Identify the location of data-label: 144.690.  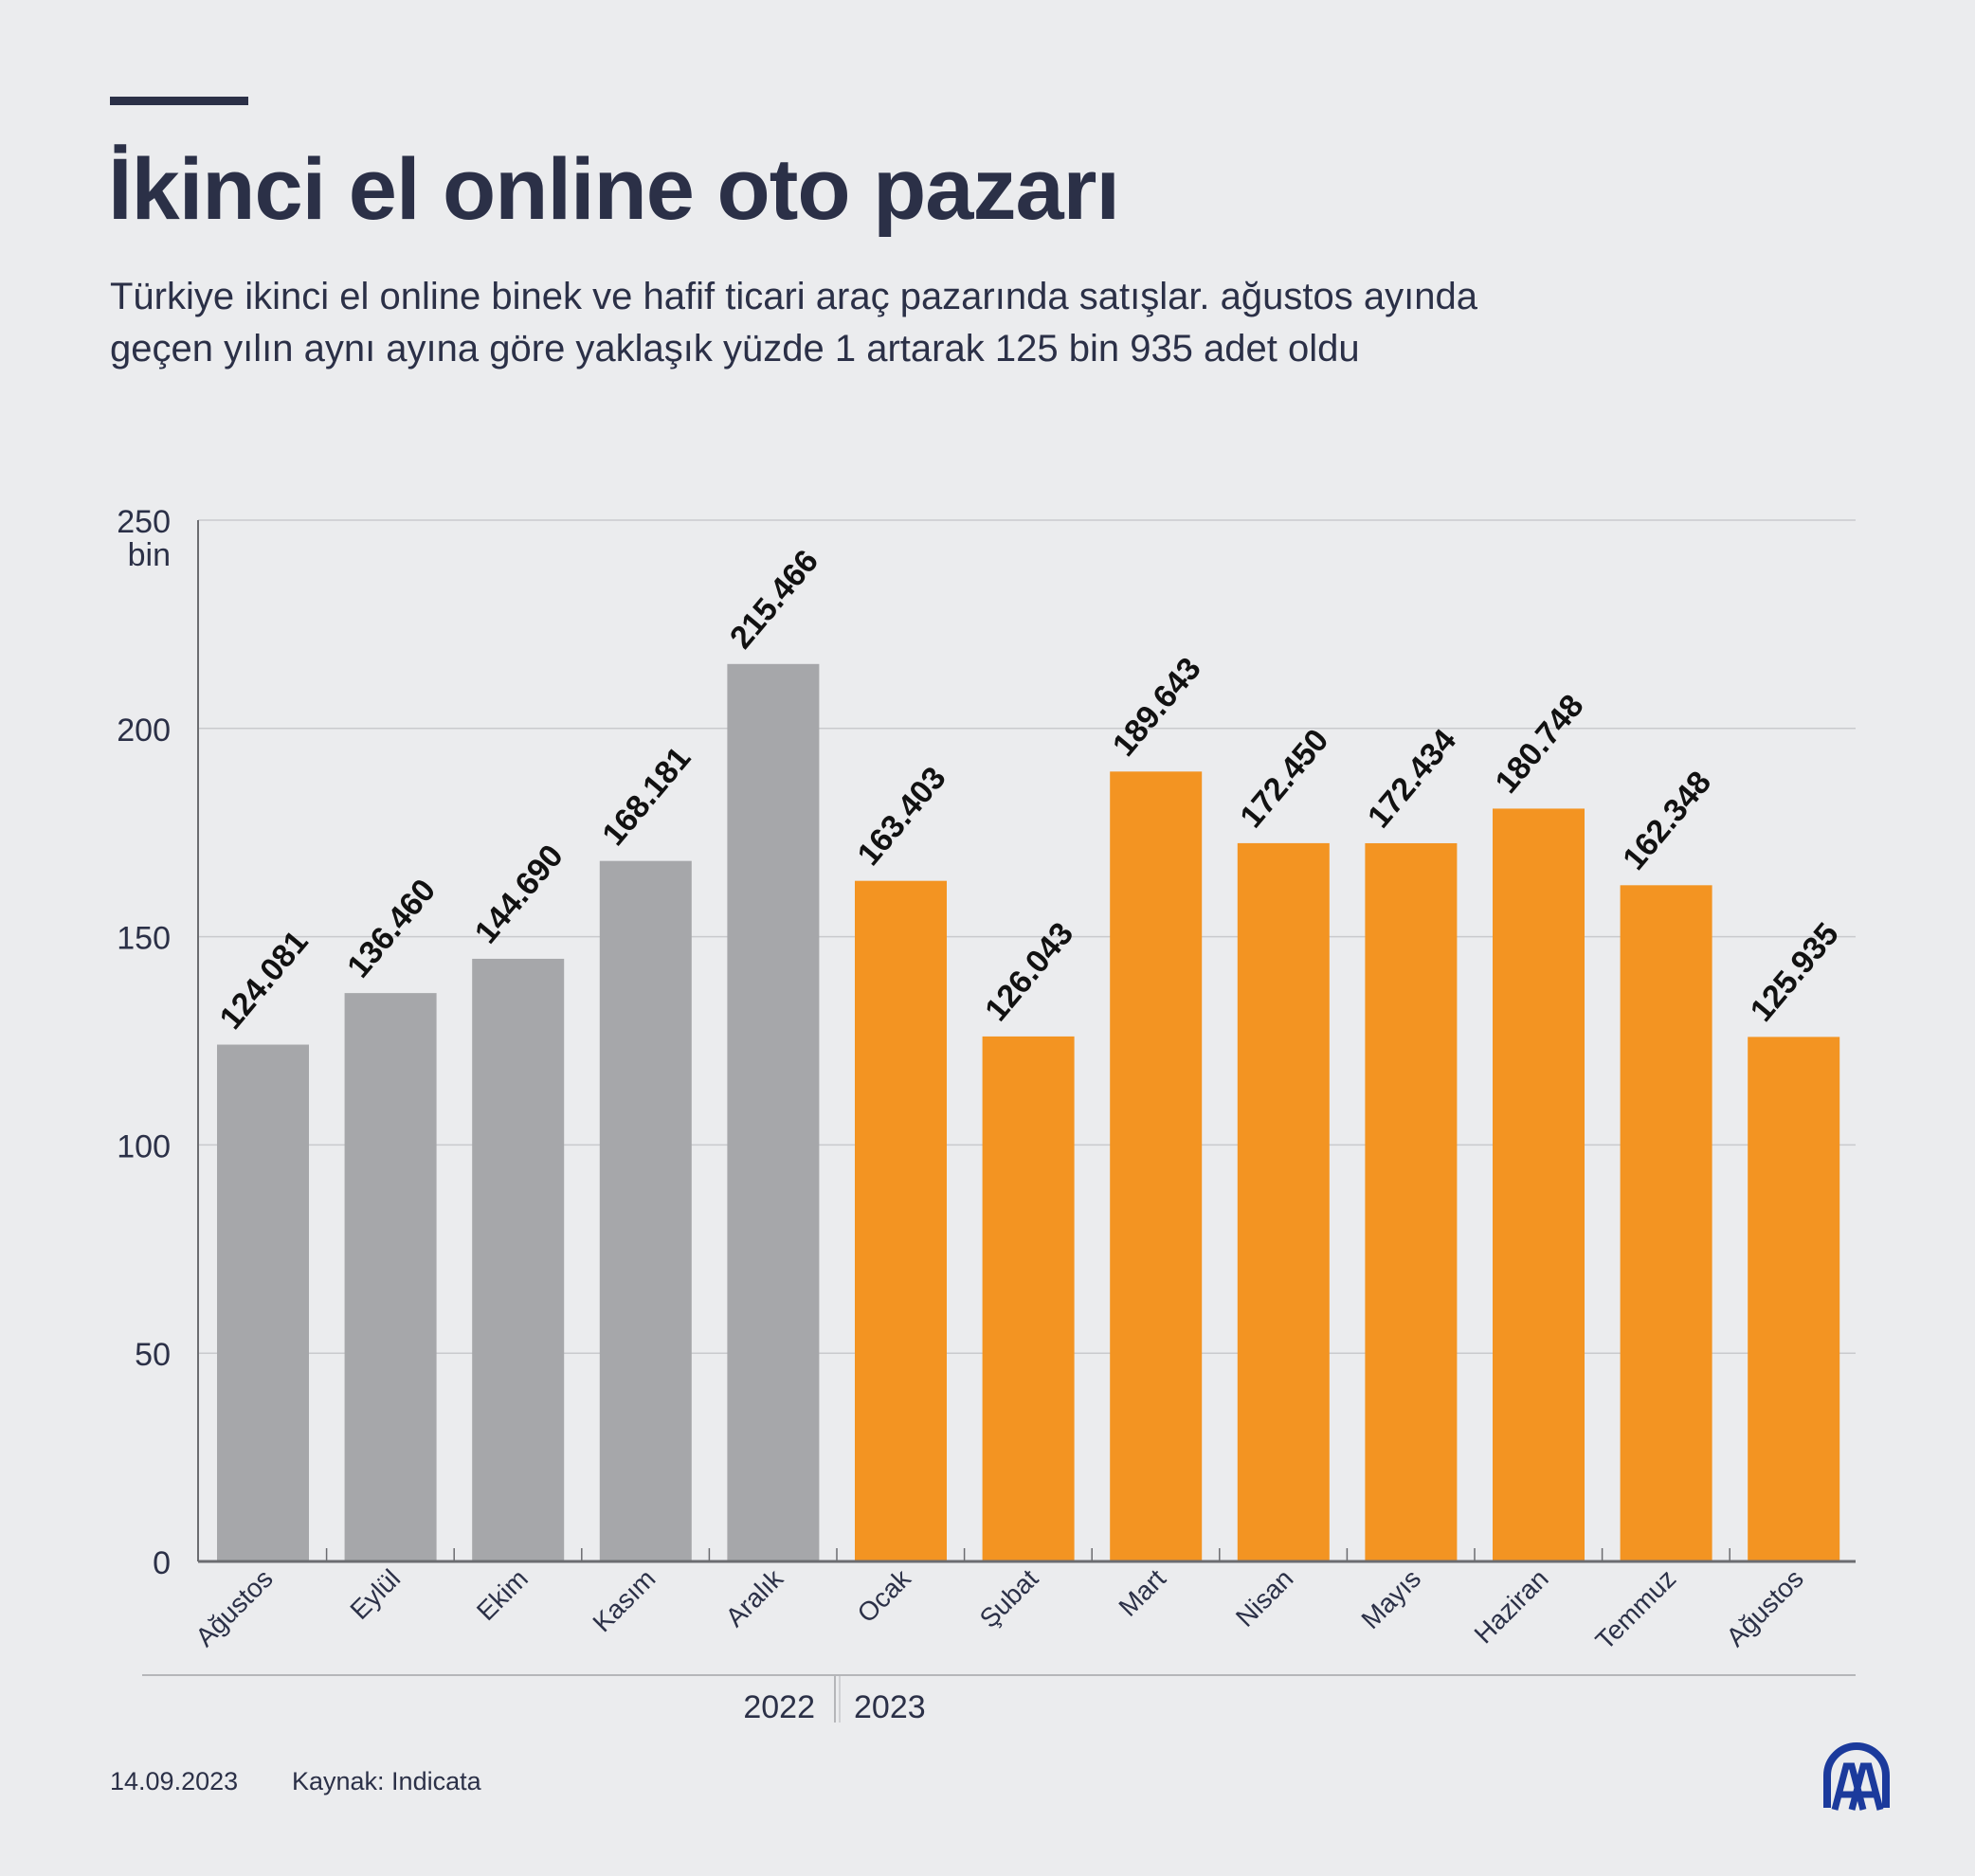
(519, 895).